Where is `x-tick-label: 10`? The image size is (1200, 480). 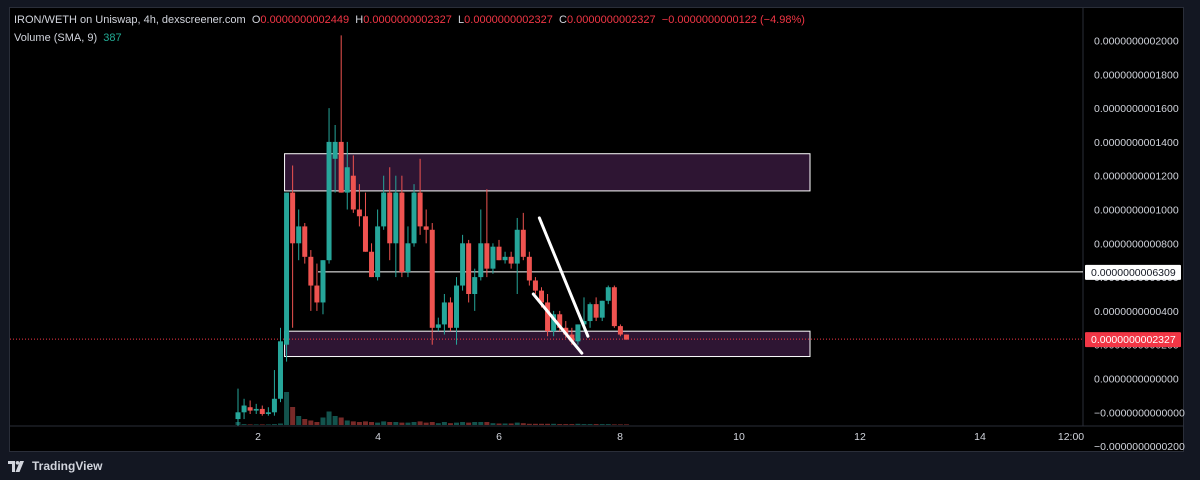 x-tick-label: 10 is located at coordinates (739, 437).